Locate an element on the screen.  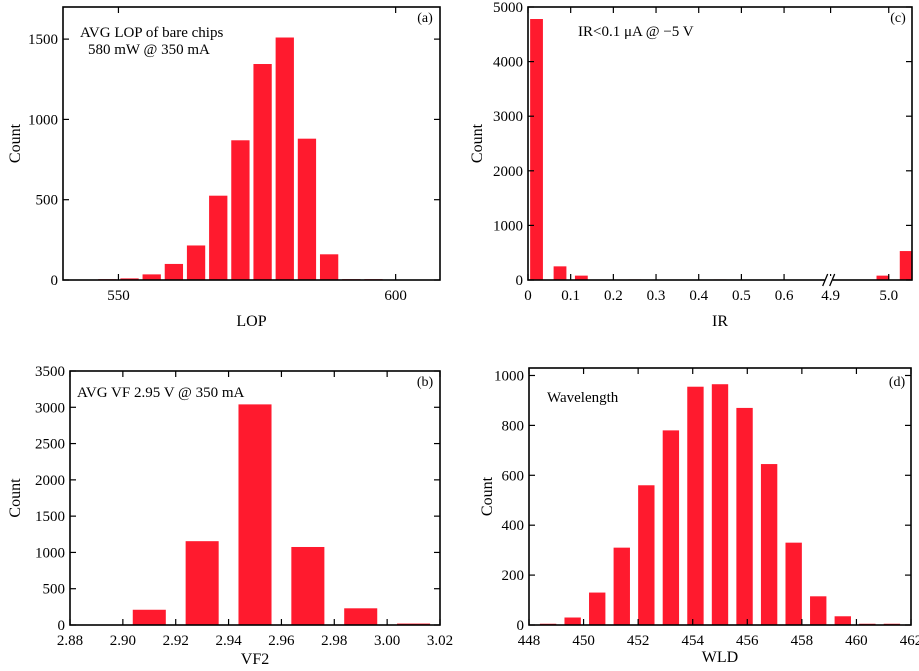
x-axis-label-d: WLD is located at coordinates (720, 657).